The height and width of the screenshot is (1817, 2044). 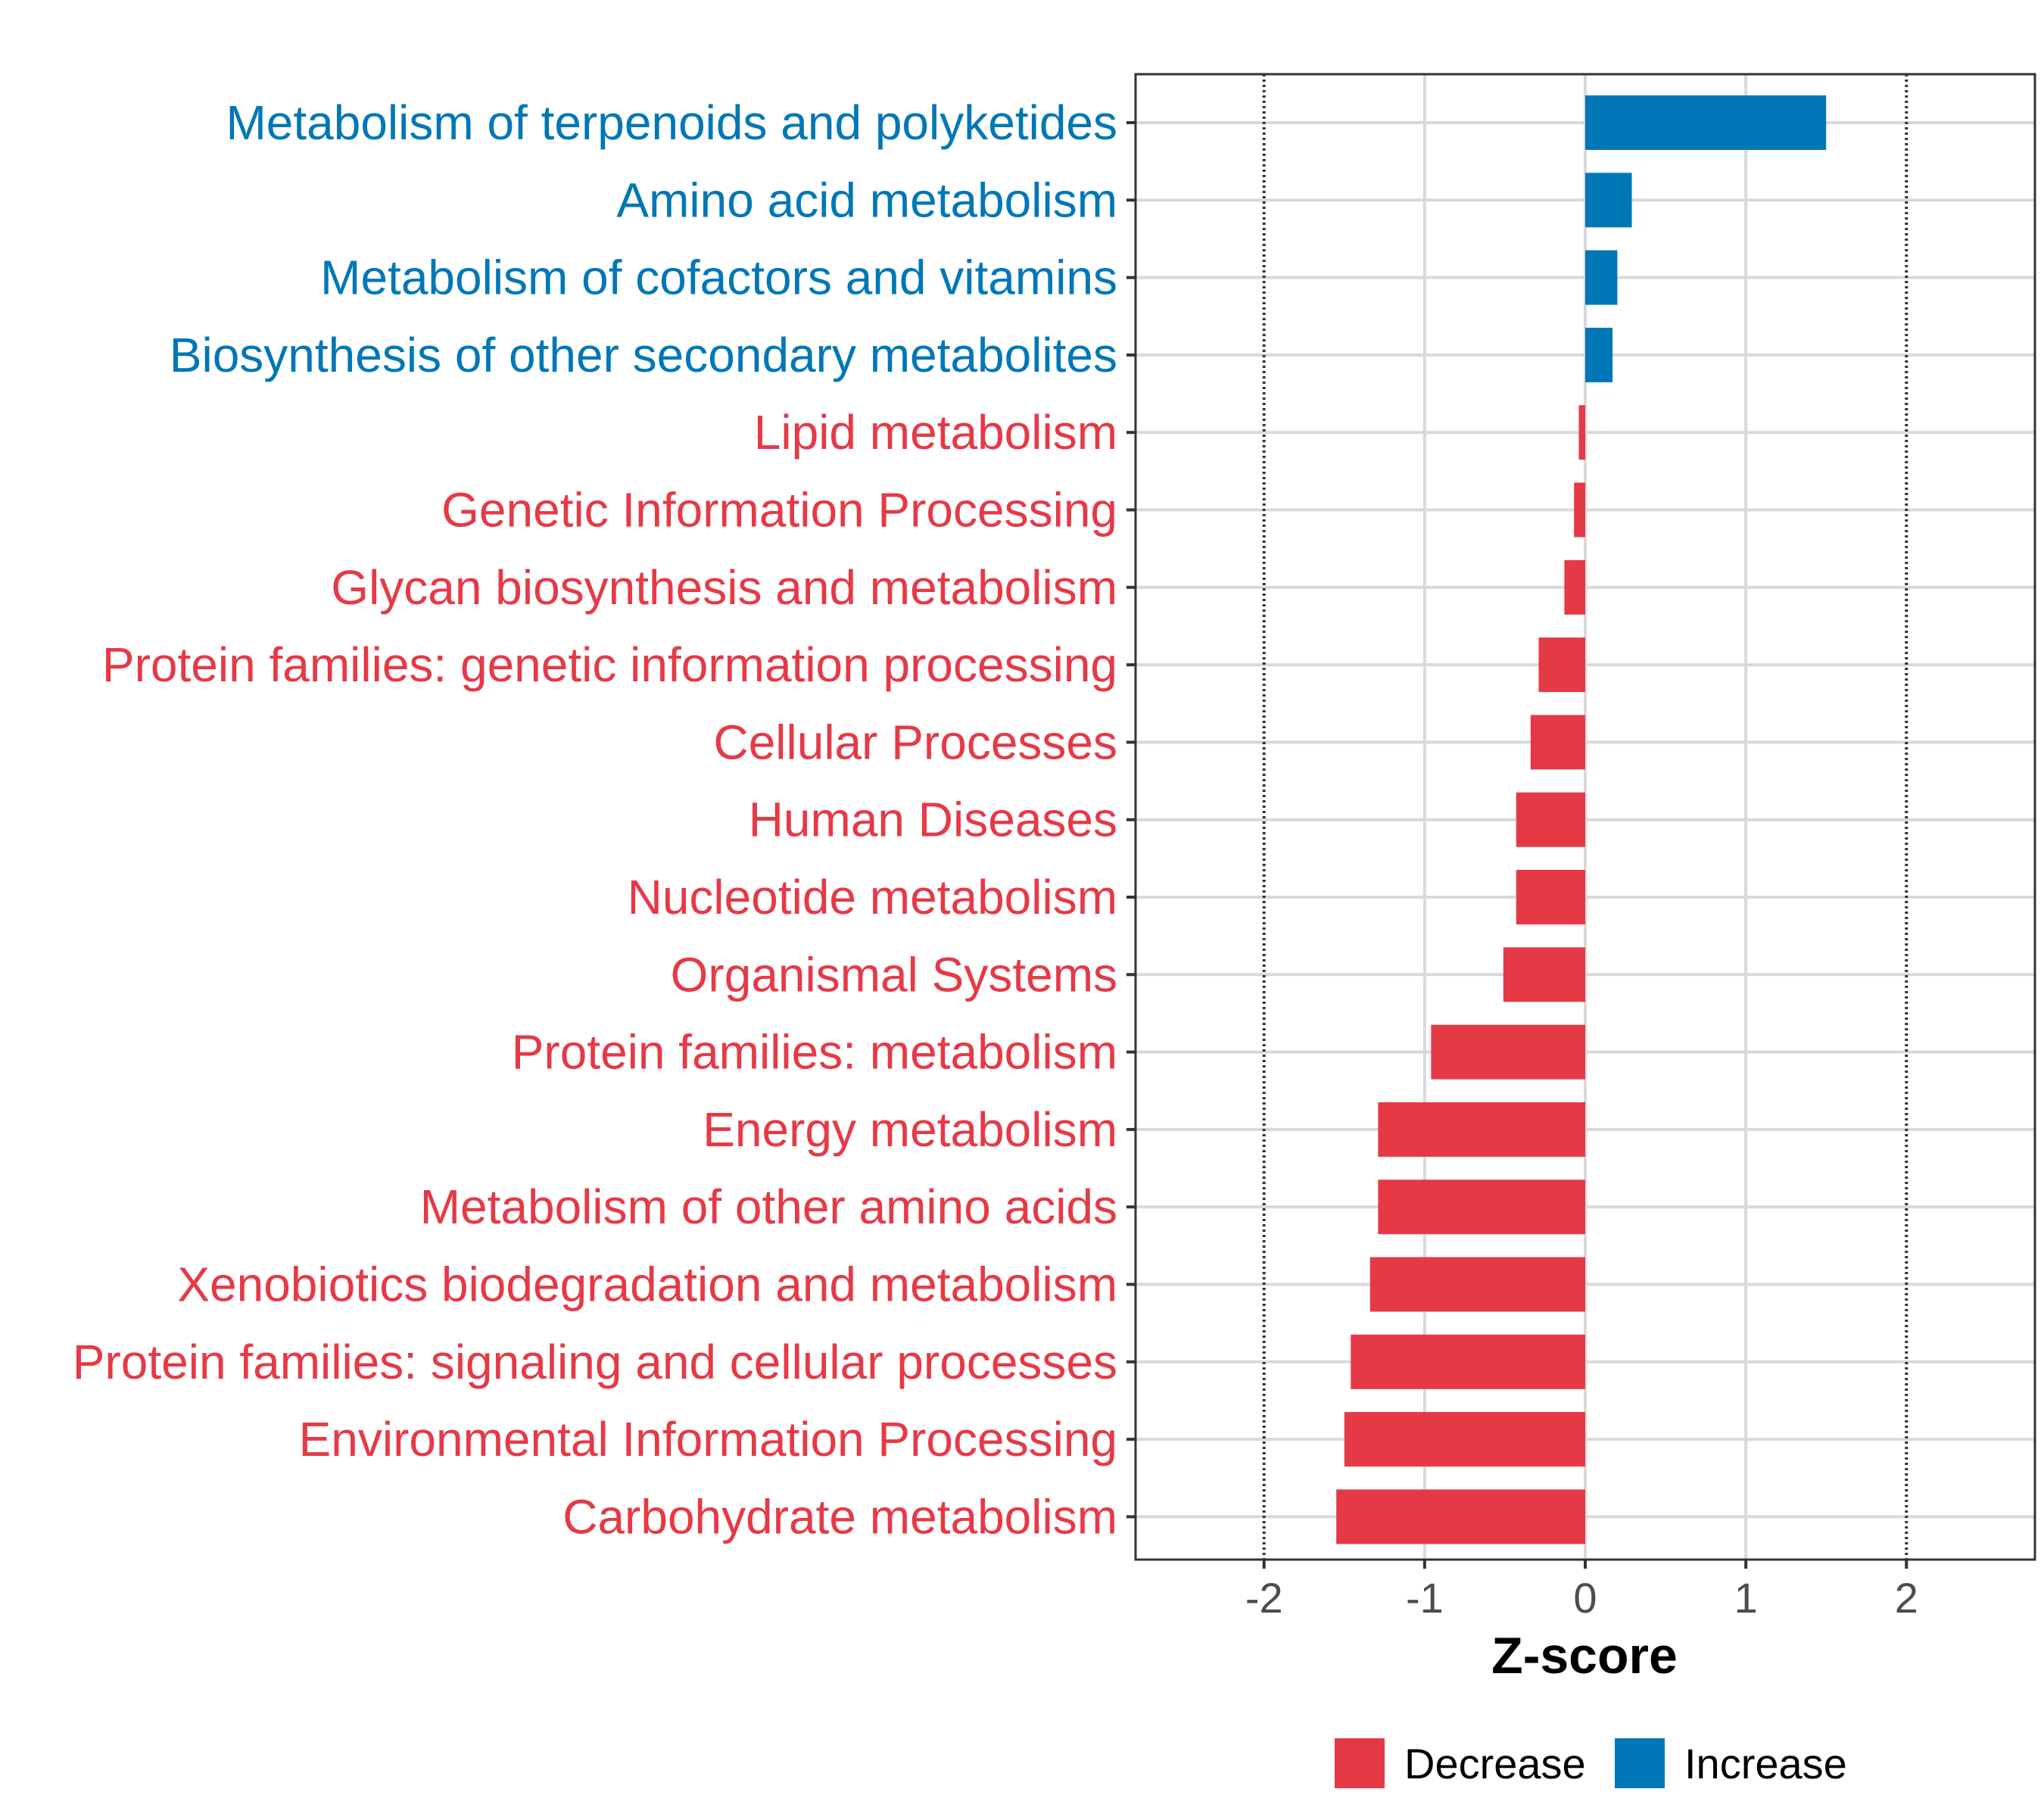 I want to click on bar-biosynthesis-of-other-secondary-metabolites, so click(x=1599, y=354).